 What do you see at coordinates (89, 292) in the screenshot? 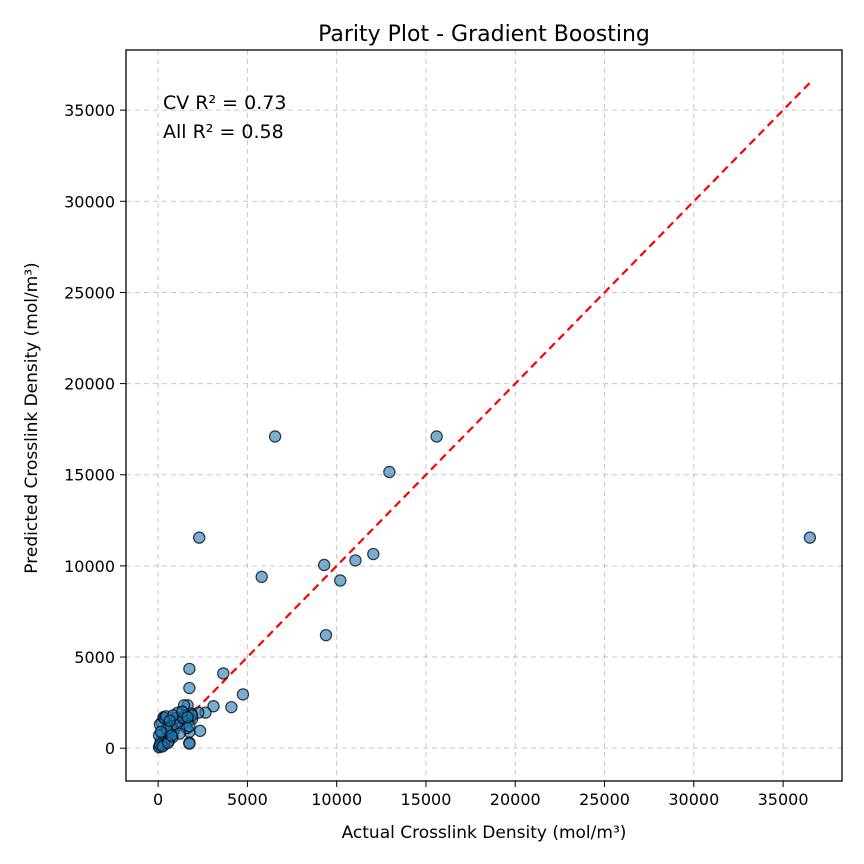
I see `y-tick-label: 25000` at bounding box center [89, 292].